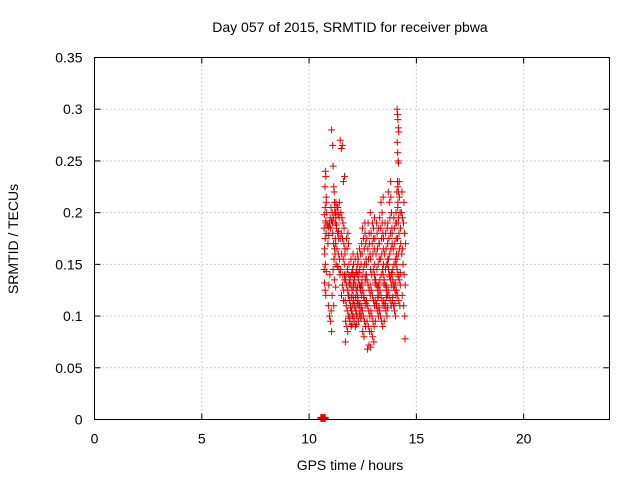 The width and height of the screenshot is (640, 480). I want to click on y-tick-label: 0.05, so click(68, 368).